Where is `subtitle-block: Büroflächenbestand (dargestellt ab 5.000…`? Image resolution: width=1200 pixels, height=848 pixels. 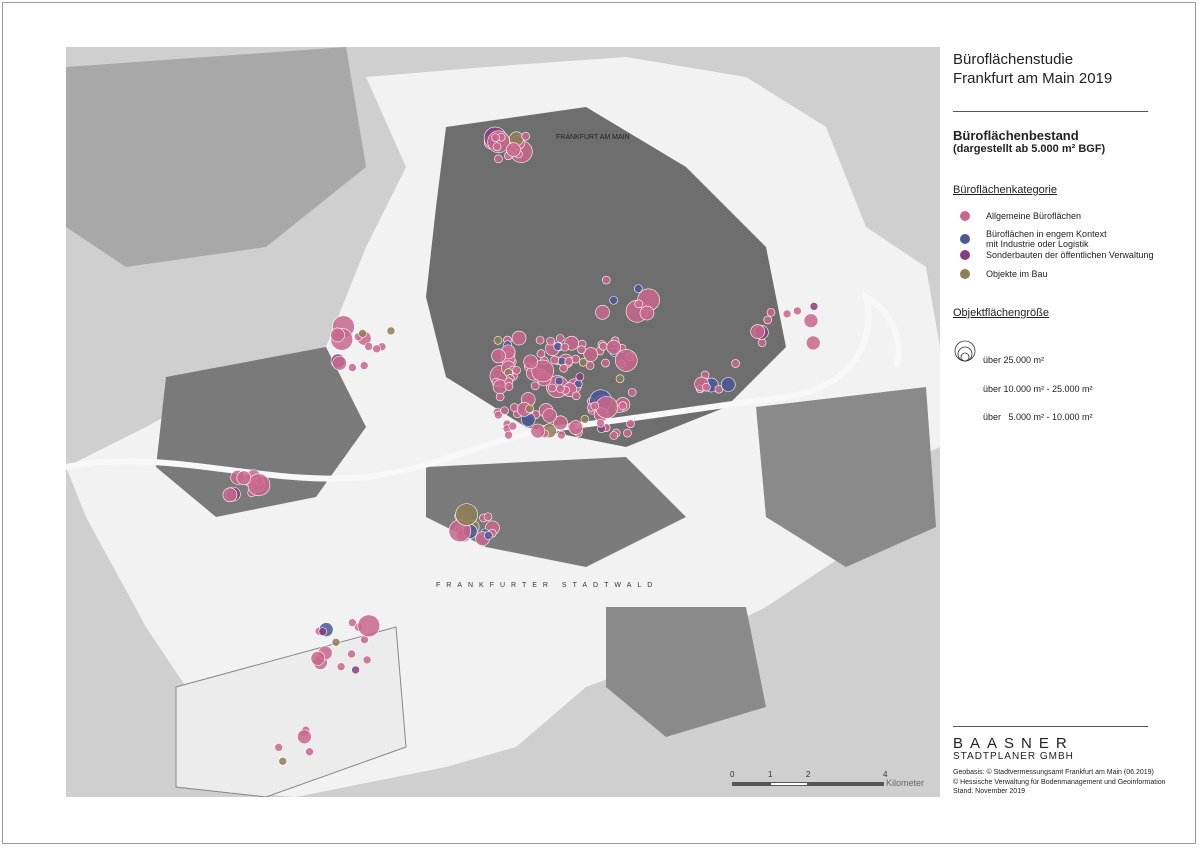
subtitle-block: Büroflächenbestand (dargestellt ab 5.000… is located at coordinates (1029, 141).